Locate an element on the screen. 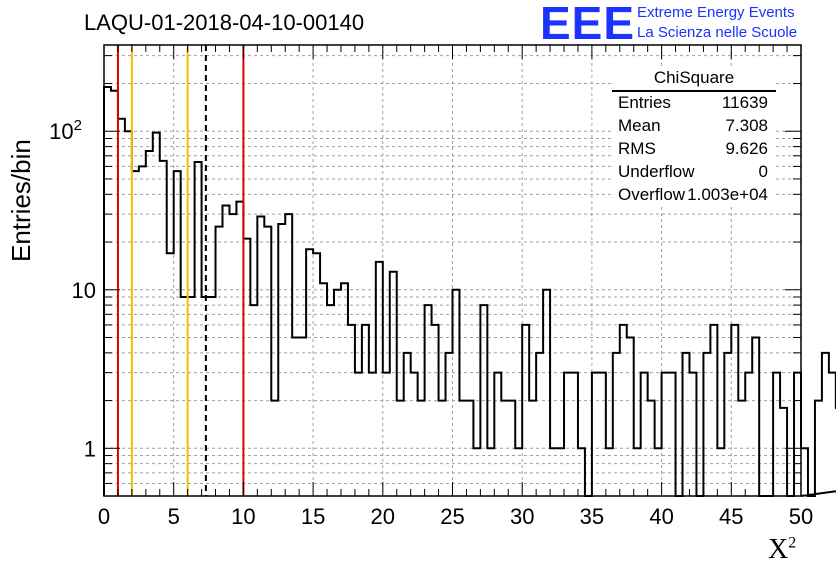 This screenshot has width=836, height=572. stats-row-overflow: Overflow 1.003e+04 is located at coordinates (693, 196).